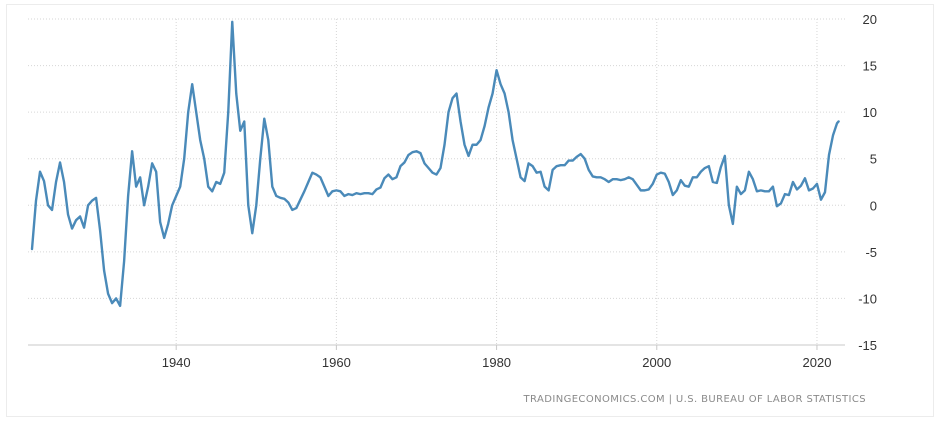 Image resolution: width=942 pixels, height=426 pixels. I want to click on y-tick-label: 15, so click(870, 66).